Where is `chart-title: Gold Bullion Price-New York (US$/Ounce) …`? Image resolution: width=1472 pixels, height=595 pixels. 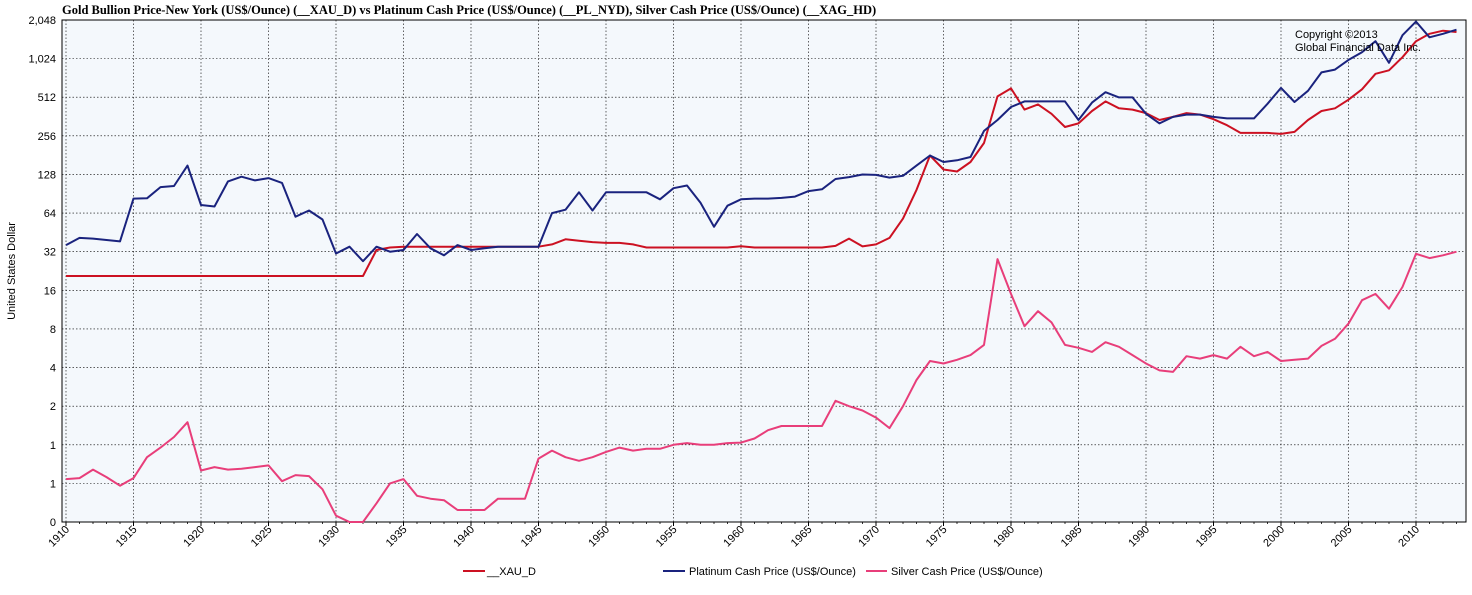 chart-title: Gold Bullion Price-New York (US$/Ounce) … is located at coordinates (469, 10).